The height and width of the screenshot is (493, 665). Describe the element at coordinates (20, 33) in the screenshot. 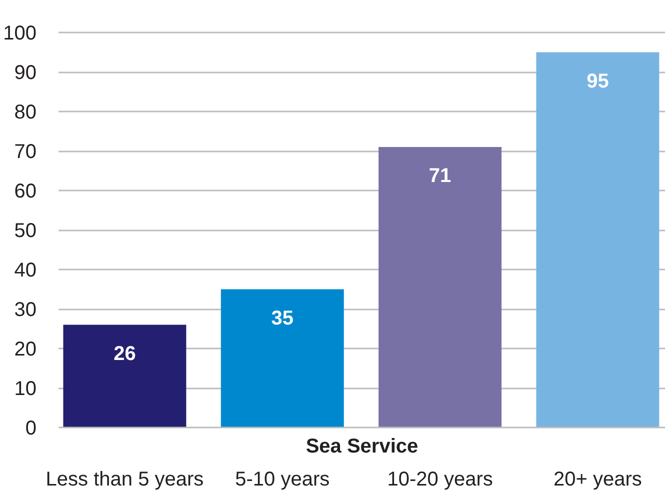

I see `y-tick-label: 100` at that location.